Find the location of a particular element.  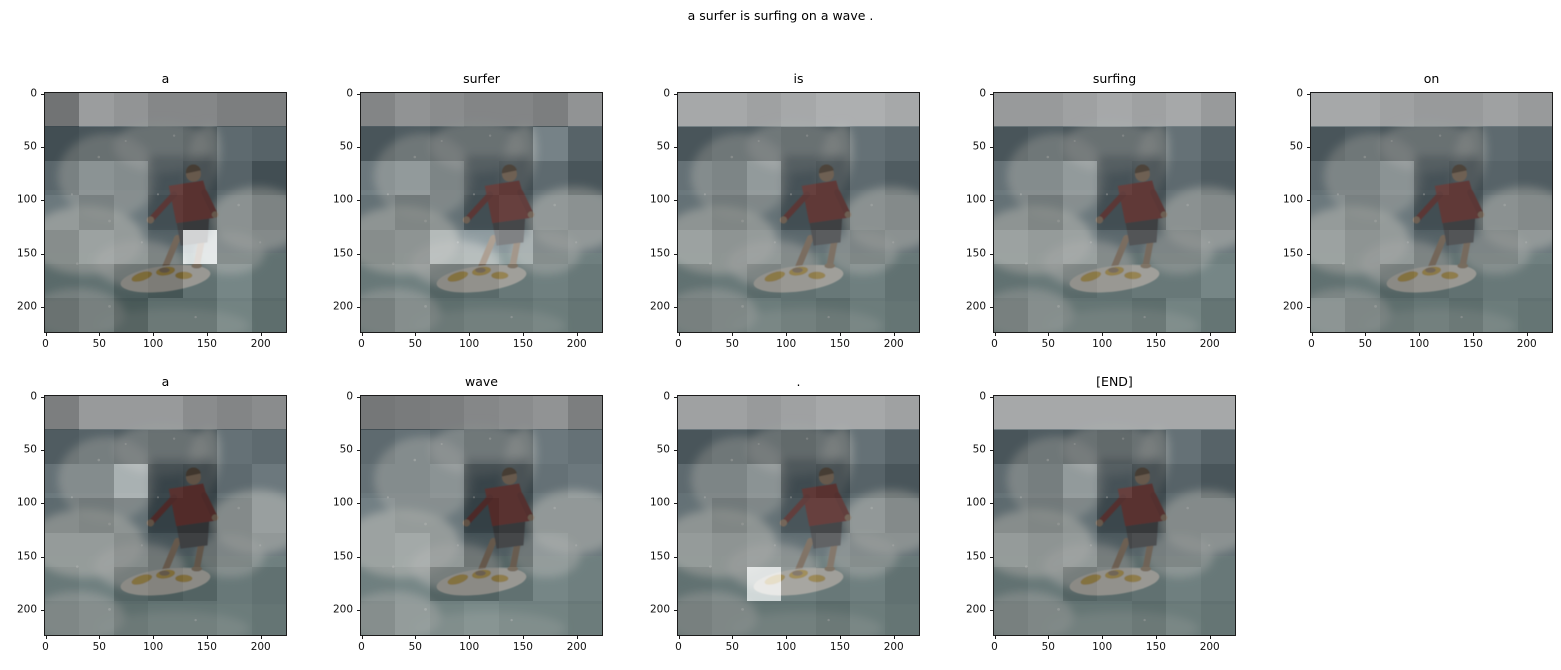

subplot-0: a 0 50 100 150 200 0 50 100 150 200 is located at coordinates (152, 211).